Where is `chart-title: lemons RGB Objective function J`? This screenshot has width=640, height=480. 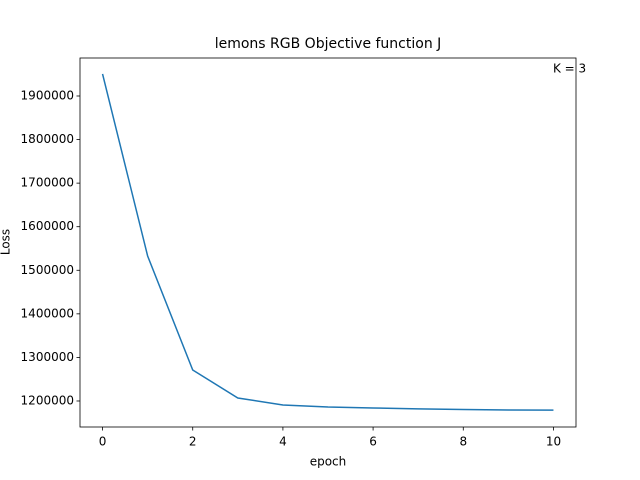 chart-title: lemons RGB Objective function J is located at coordinates (328, 44).